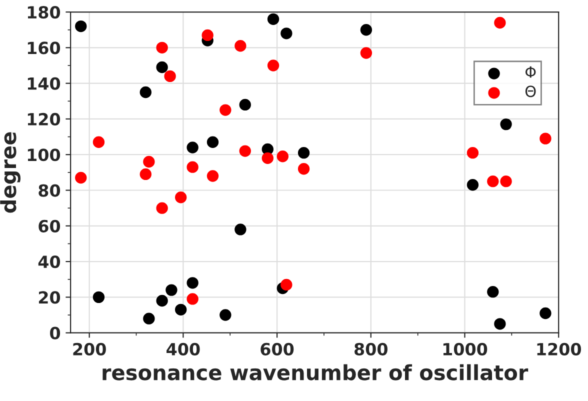 The height and width of the screenshot is (401, 588). I want to click on y-tick-label: 100, so click(44, 155).